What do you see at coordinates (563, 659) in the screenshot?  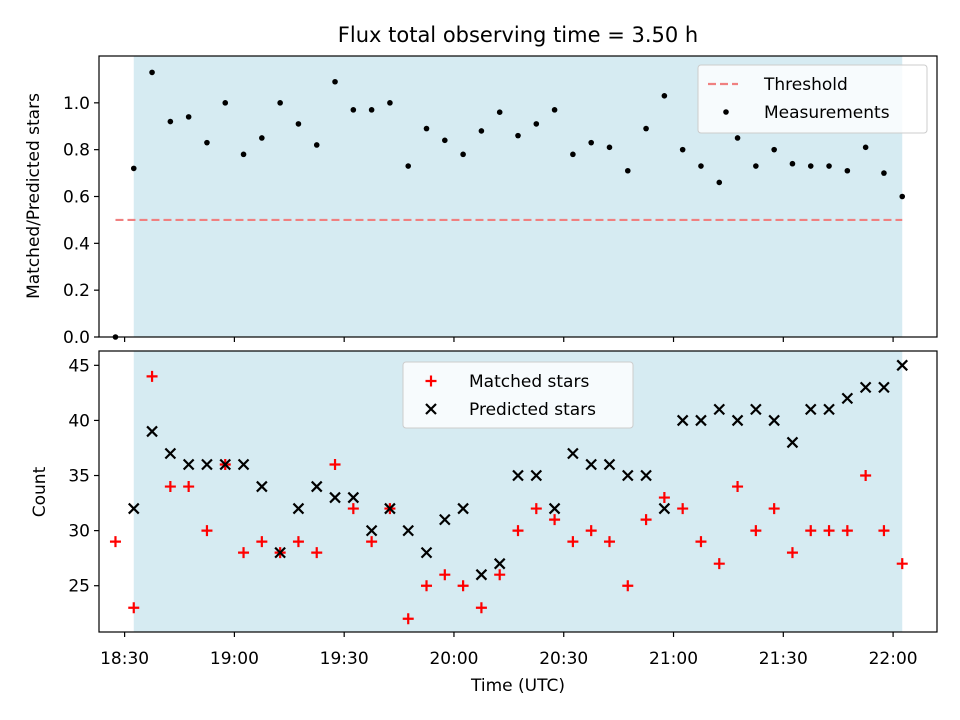 I see `x-tick-label: 20:30` at bounding box center [563, 659].